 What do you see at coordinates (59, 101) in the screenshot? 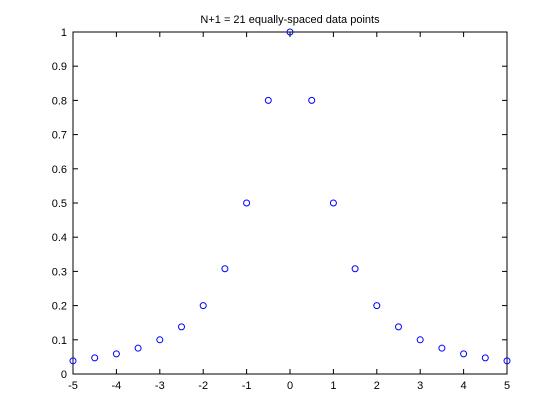
I see `y-tick-label: 0.8` at bounding box center [59, 101].